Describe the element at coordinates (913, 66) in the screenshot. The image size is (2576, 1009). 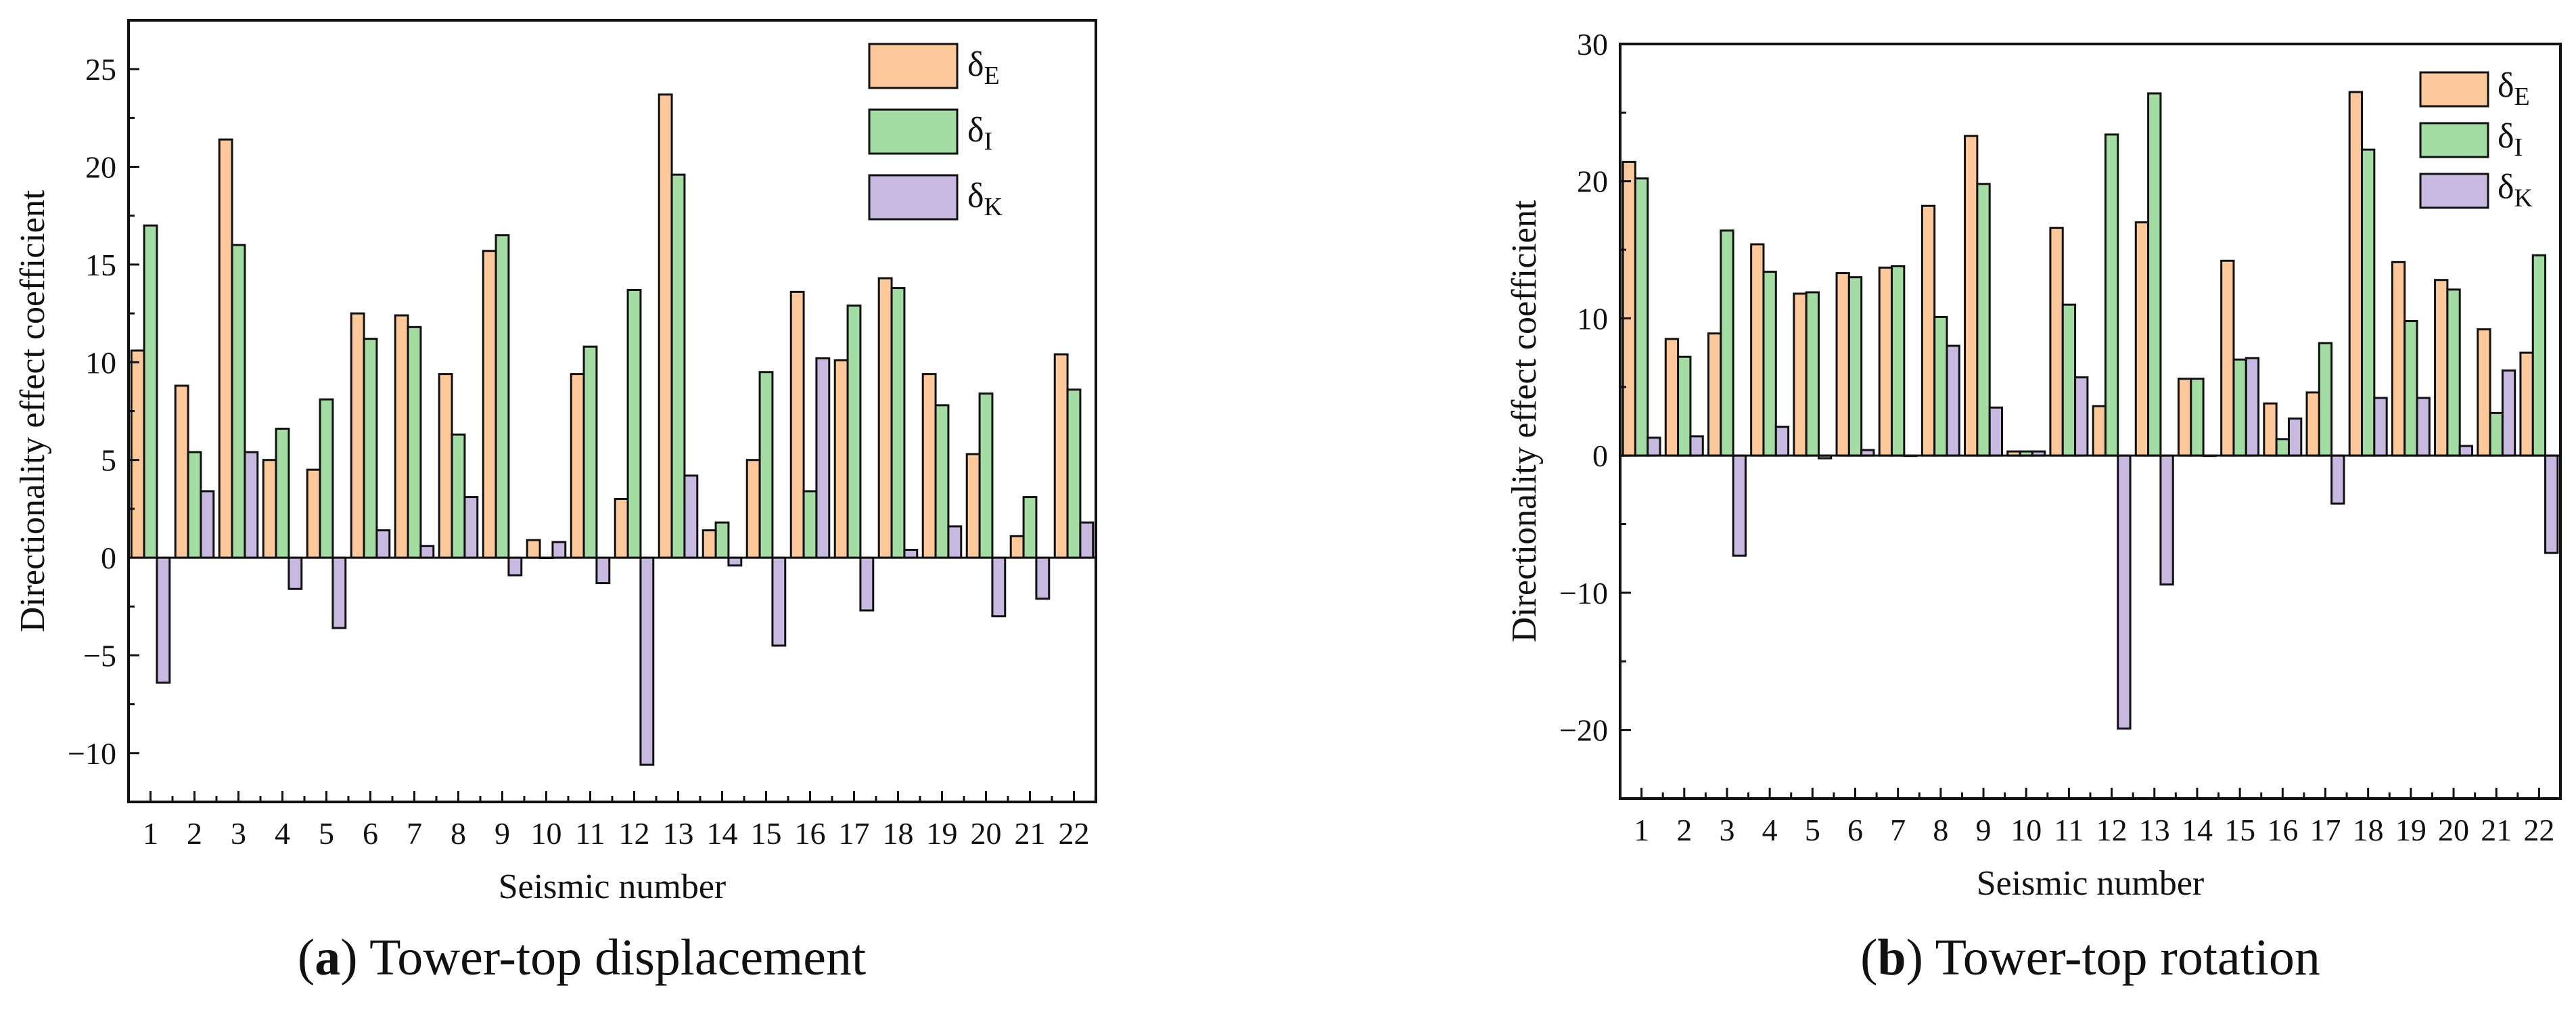
I see `legend-swatch-E` at that location.